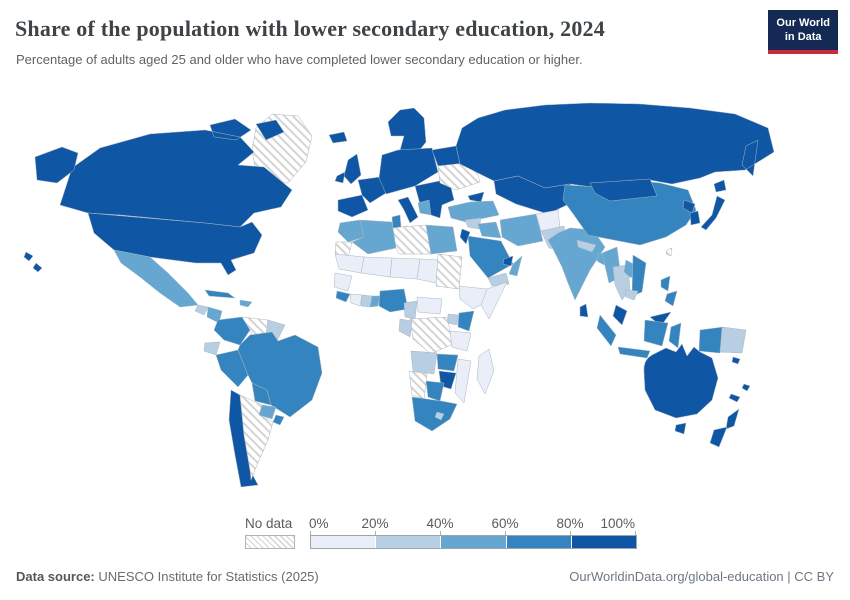  What do you see at coordinates (424, 362) in the screenshot?
I see `country-angola: Angola — 20-40%` at bounding box center [424, 362].